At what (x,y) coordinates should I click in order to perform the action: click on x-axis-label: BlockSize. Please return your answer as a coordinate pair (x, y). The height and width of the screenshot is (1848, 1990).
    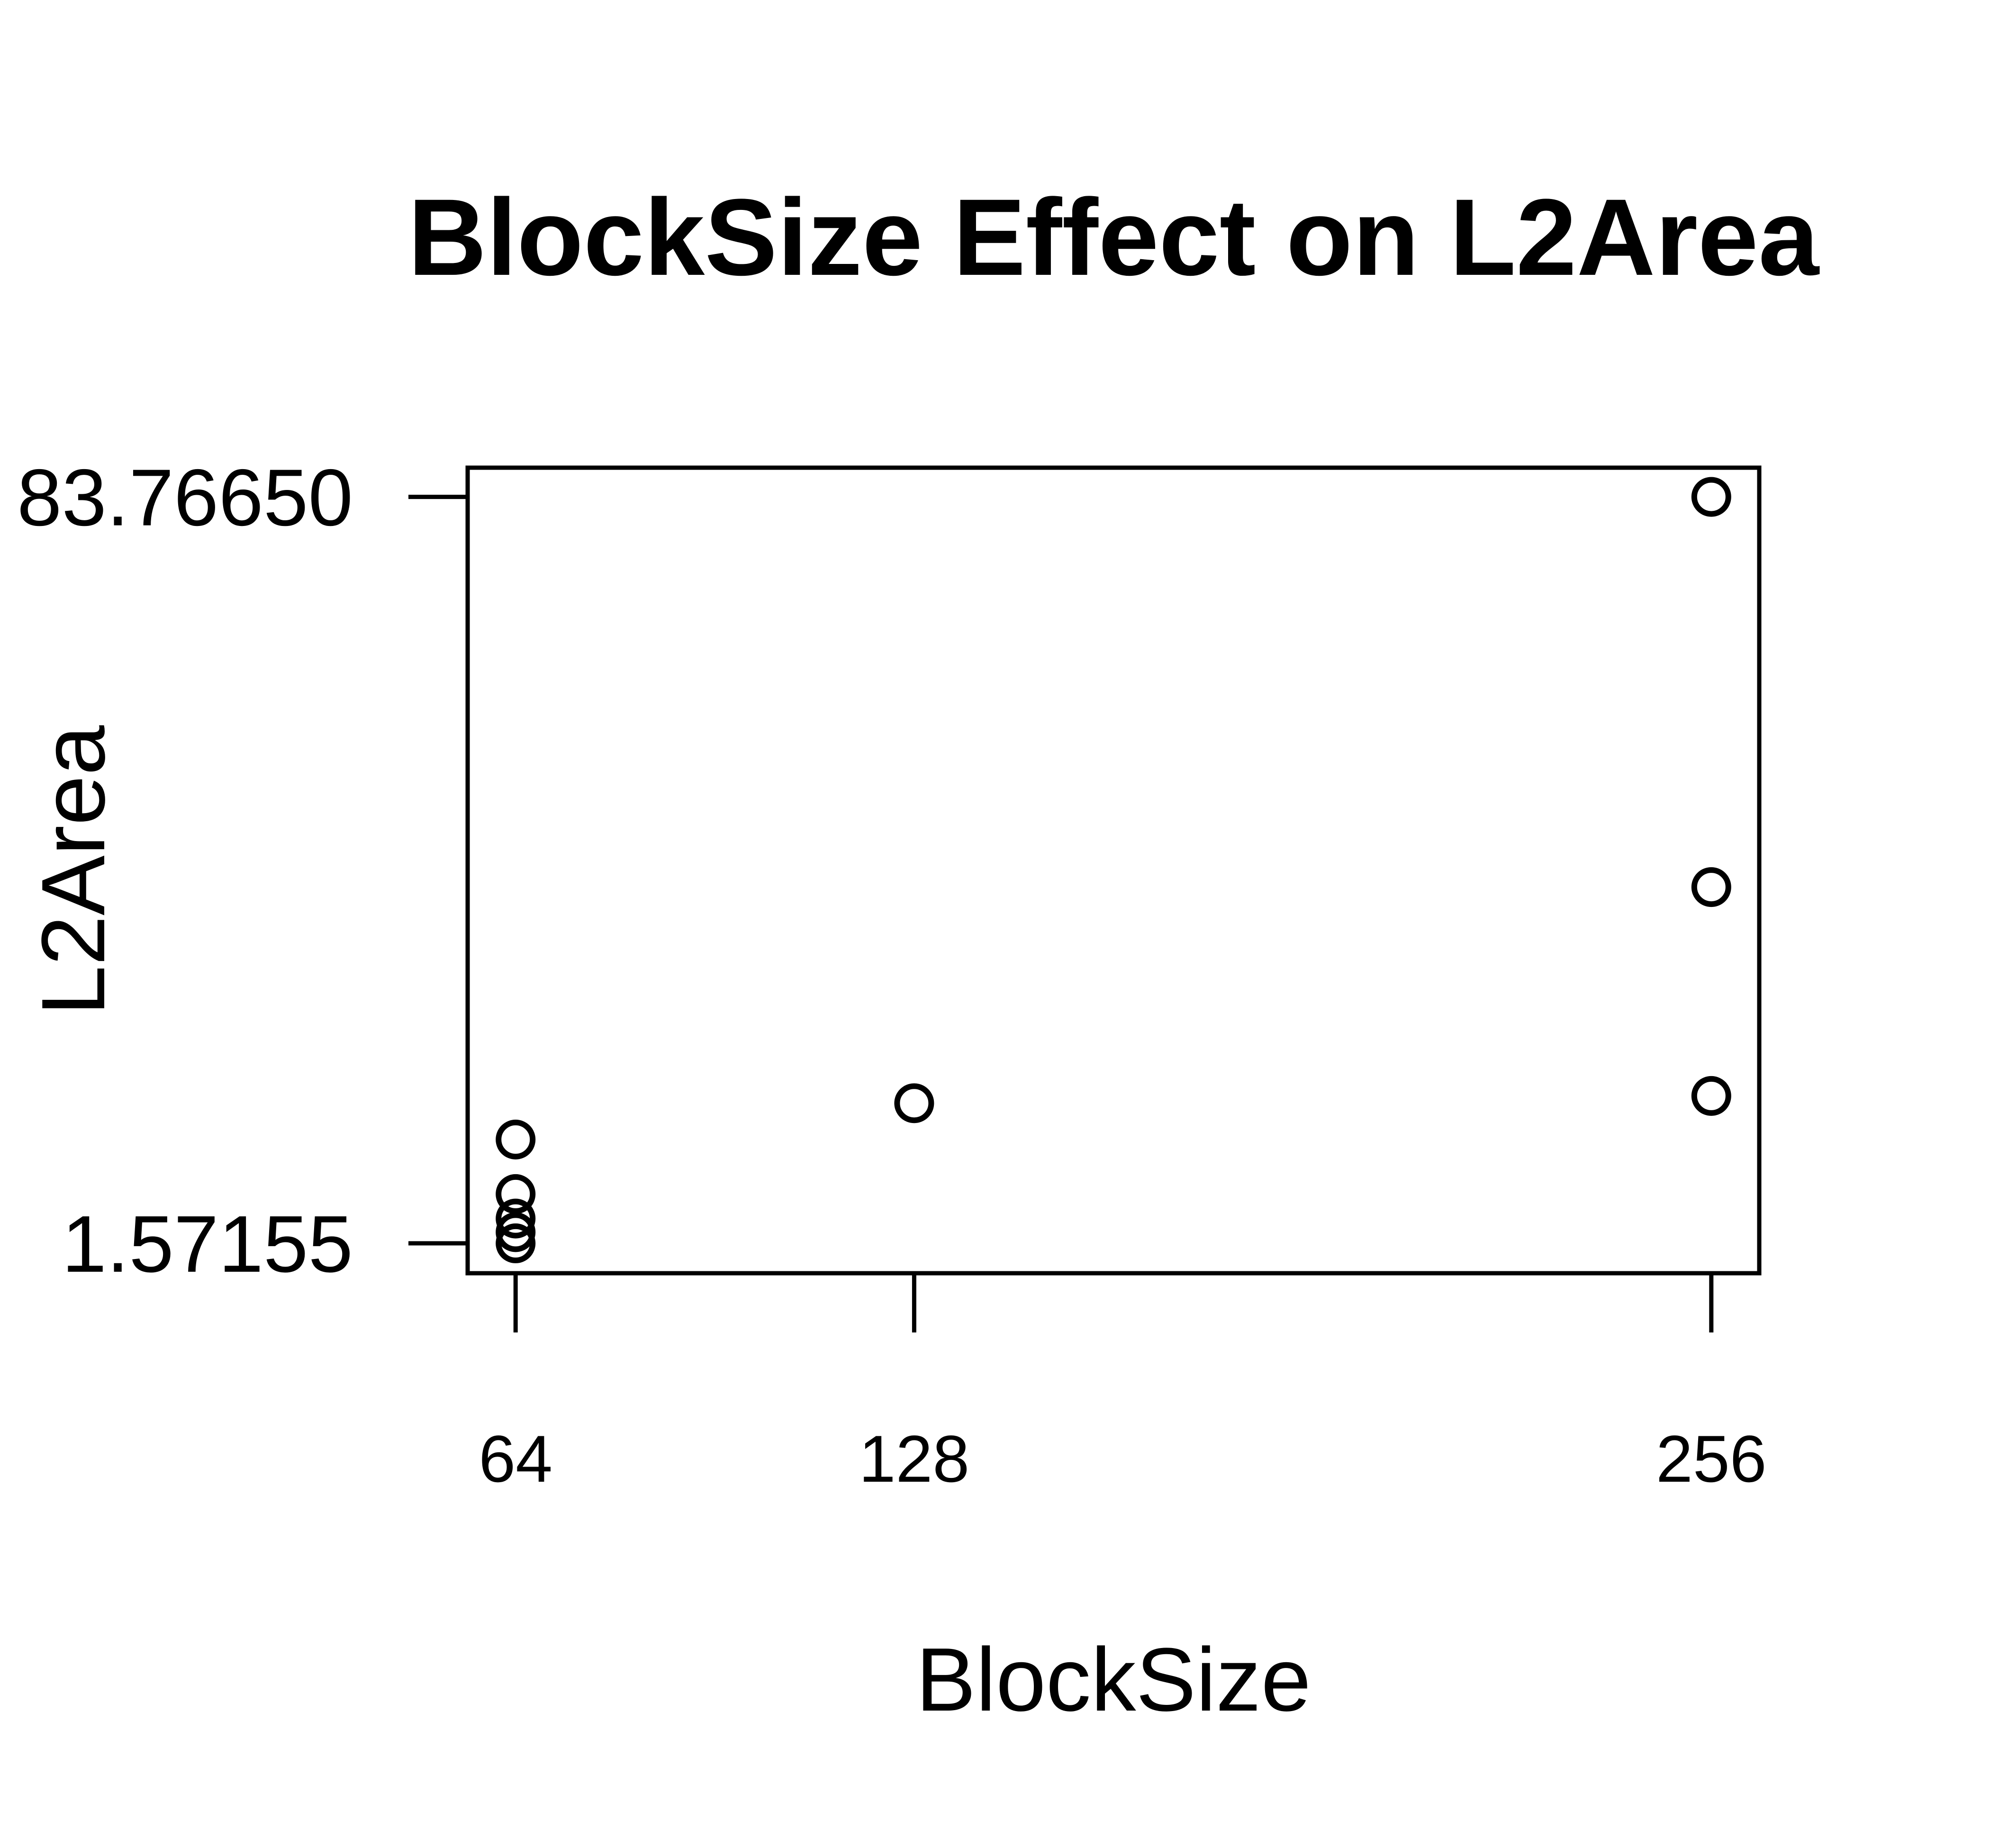
    Looking at the image, I should click on (1113, 1680).